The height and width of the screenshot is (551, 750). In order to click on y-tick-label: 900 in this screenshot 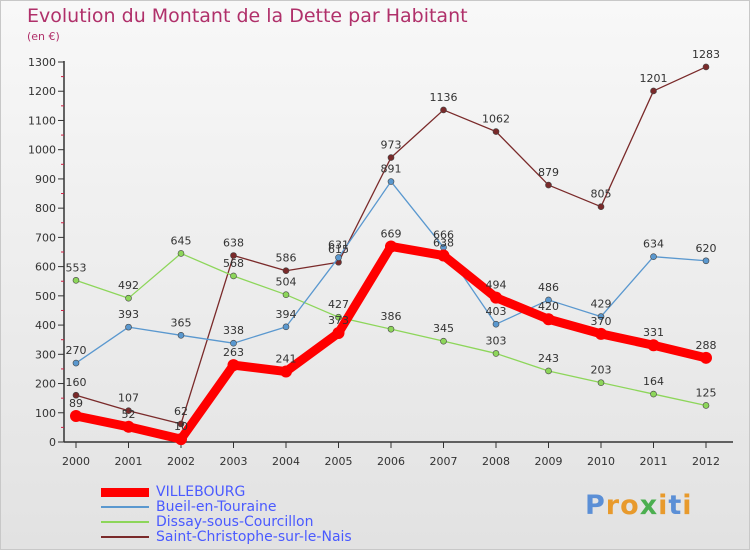, I will do `click(45, 179)`.